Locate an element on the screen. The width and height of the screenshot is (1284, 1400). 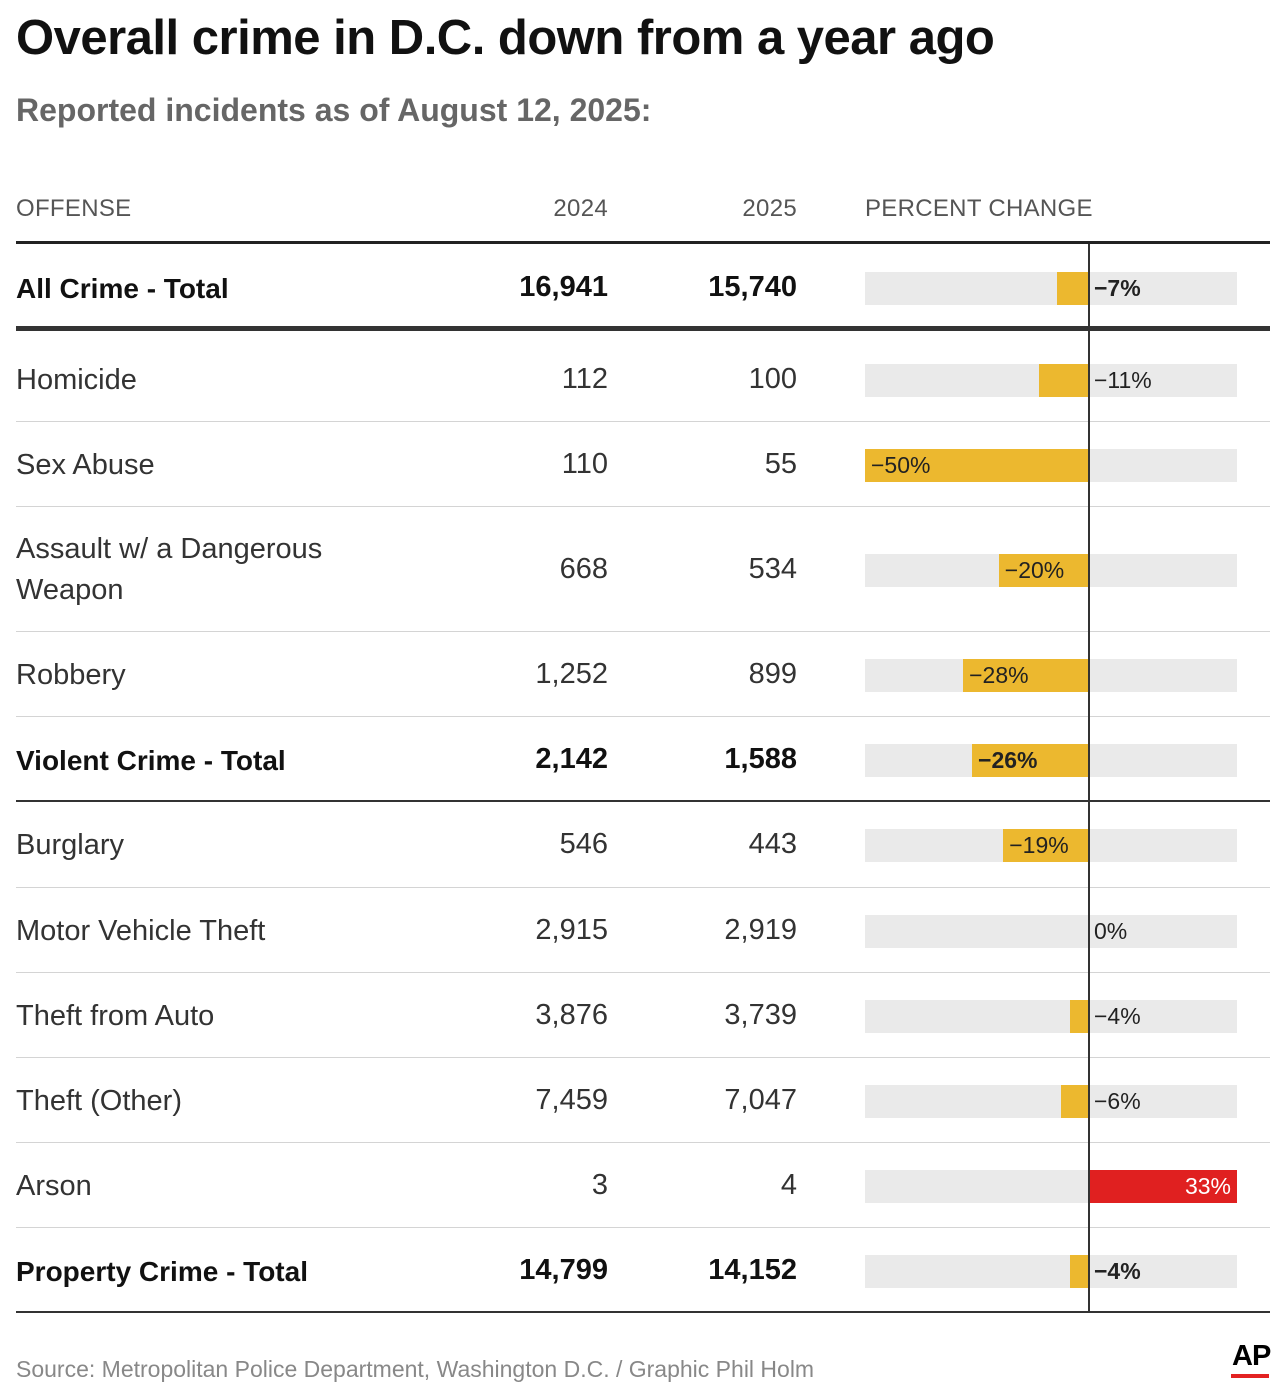
value-2024: 546 is located at coordinates (583, 844).